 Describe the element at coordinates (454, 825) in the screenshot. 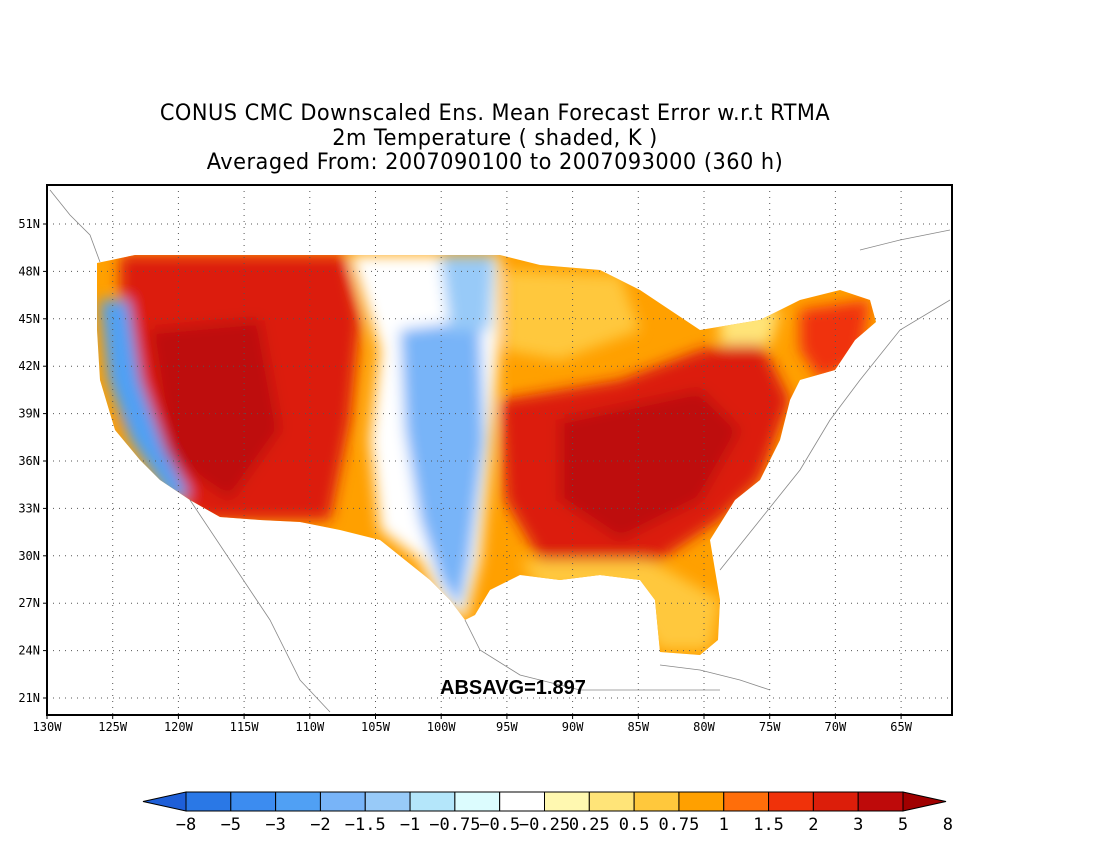

I see `colorbar-label: −0.75` at that location.